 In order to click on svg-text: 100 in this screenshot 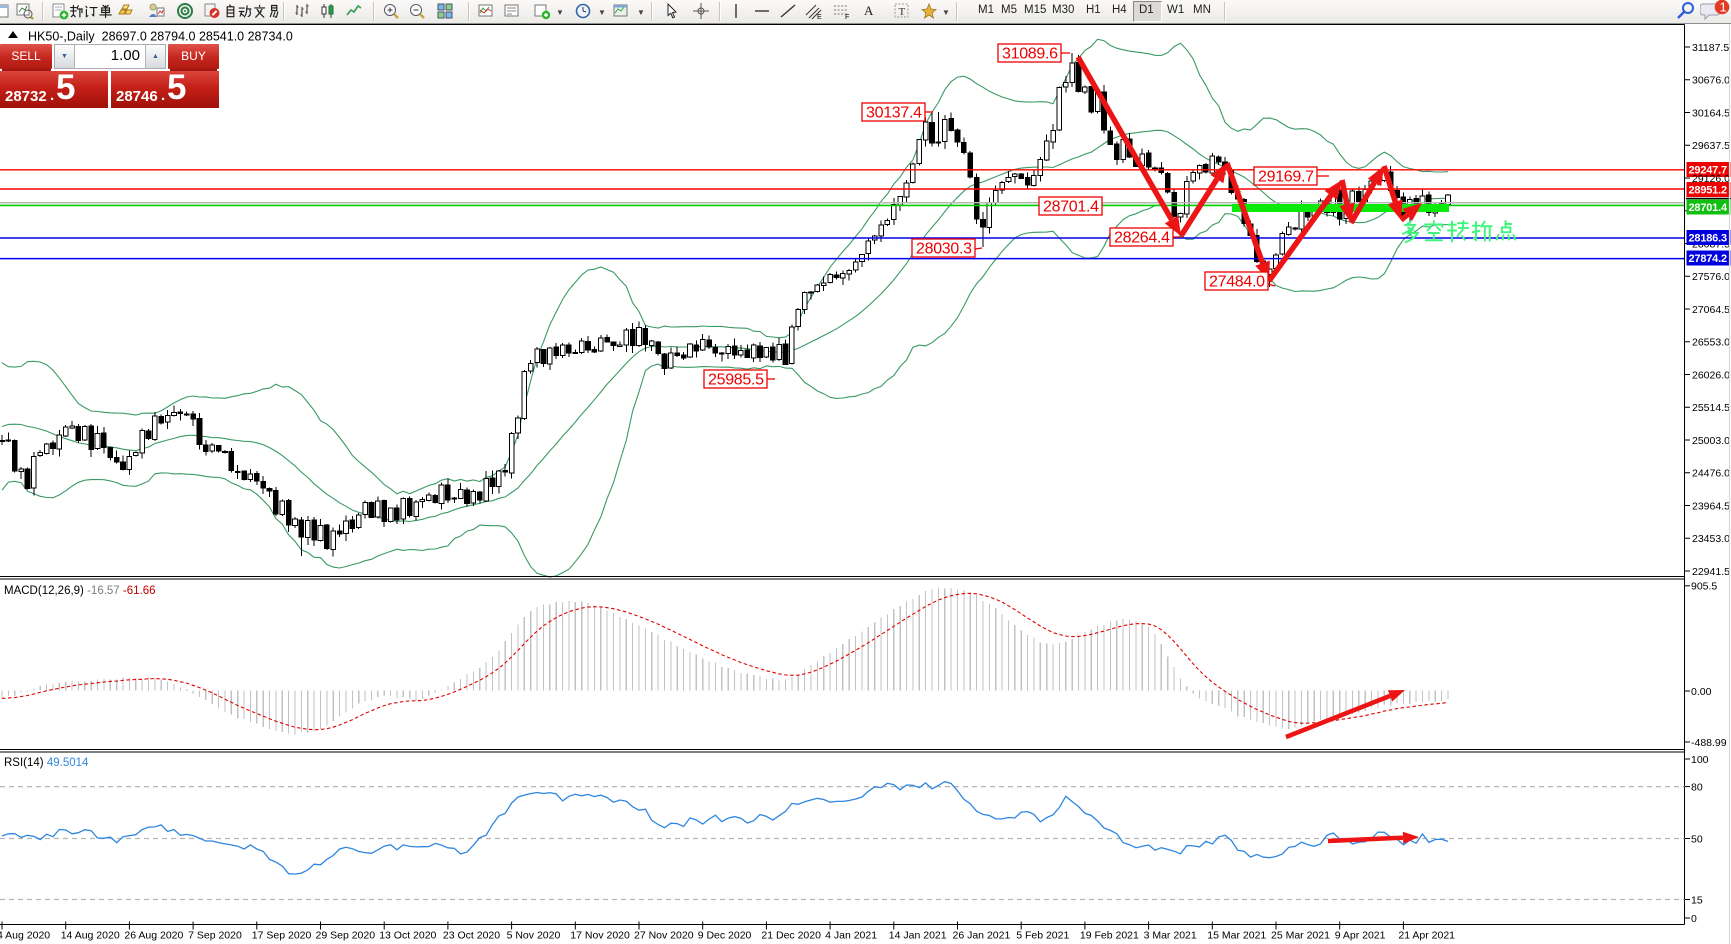, I will do `click(1700, 760)`.